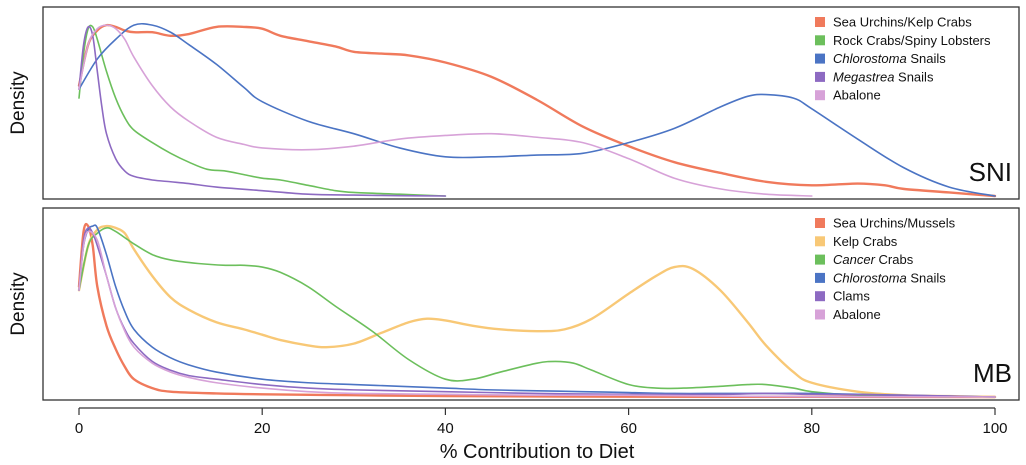  Describe the element at coordinates (992, 373) in the screenshot. I see `panel-tag: MB` at that location.